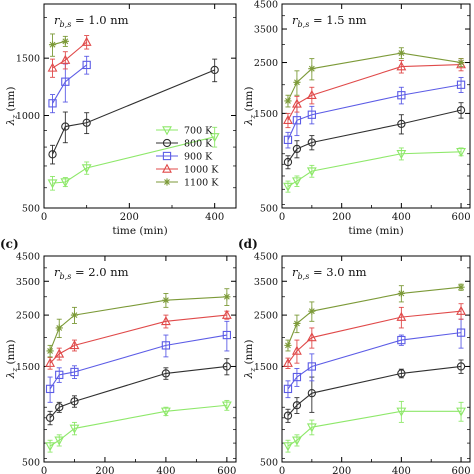 The height and width of the screenshot is (474, 474). I want to click on legend-label: 700 K, so click(198, 131).